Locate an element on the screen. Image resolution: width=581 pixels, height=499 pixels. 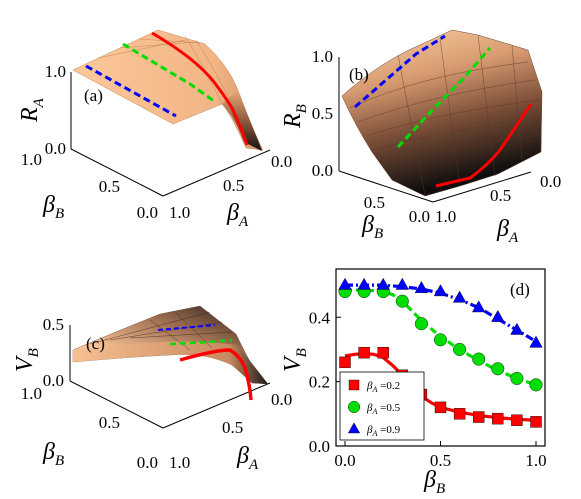
panel-a-line-green is located at coordinates (168, 72).